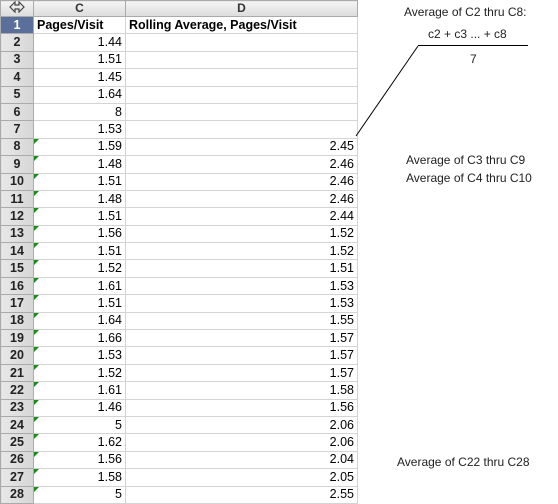  What do you see at coordinates (466, 160) in the screenshot?
I see `annotation-average-c3-c9: Average of C3 thru C9` at bounding box center [466, 160].